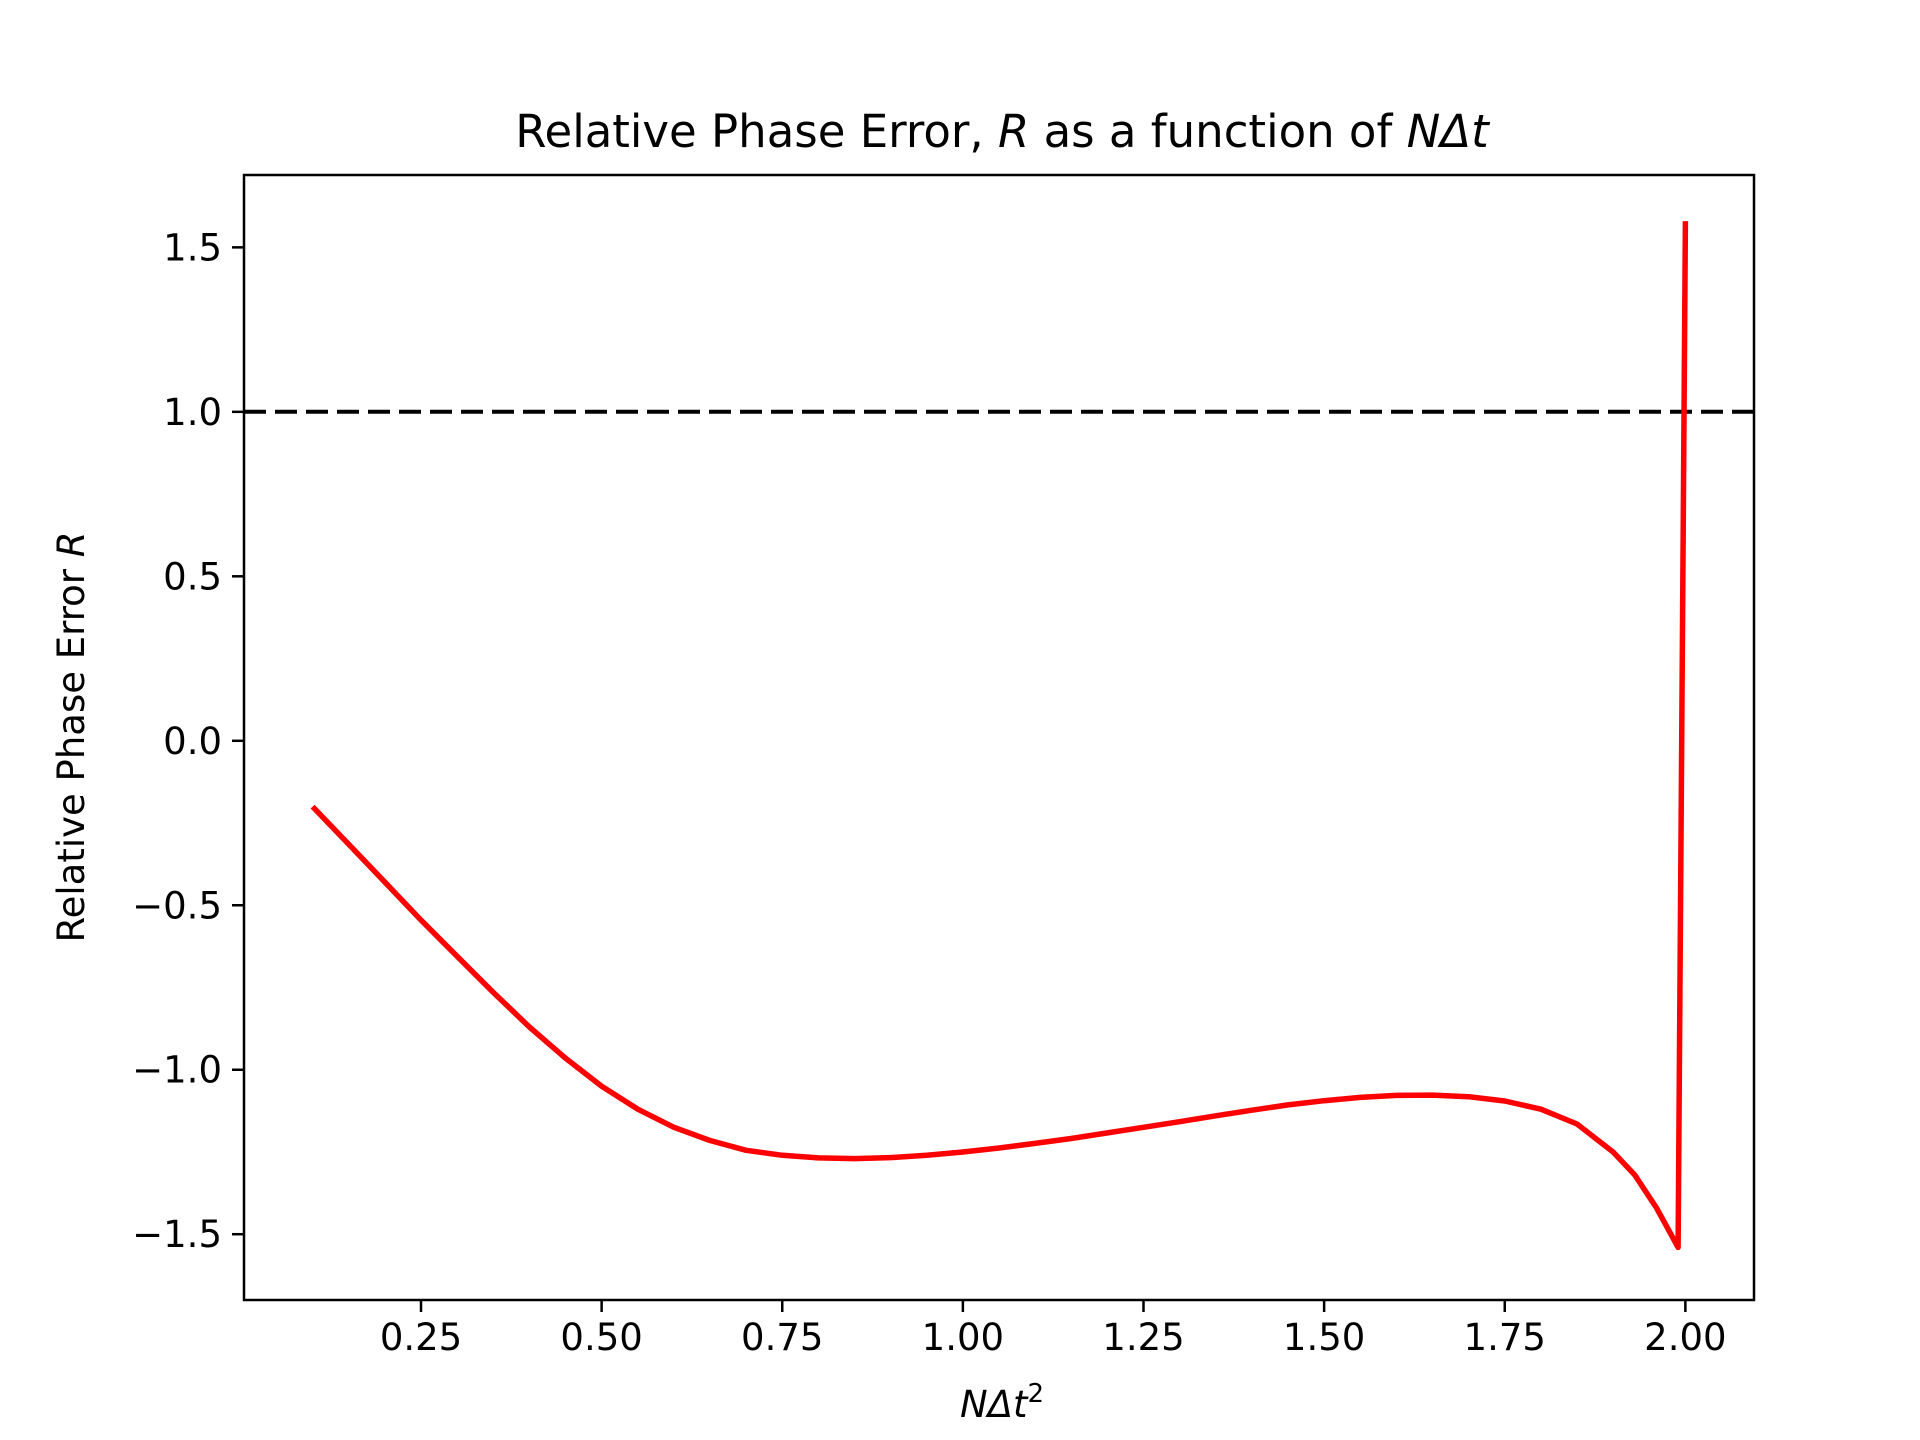  What do you see at coordinates (71, 545) in the screenshot?
I see `y-axis-label-var: R` at bounding box center [71, 545].